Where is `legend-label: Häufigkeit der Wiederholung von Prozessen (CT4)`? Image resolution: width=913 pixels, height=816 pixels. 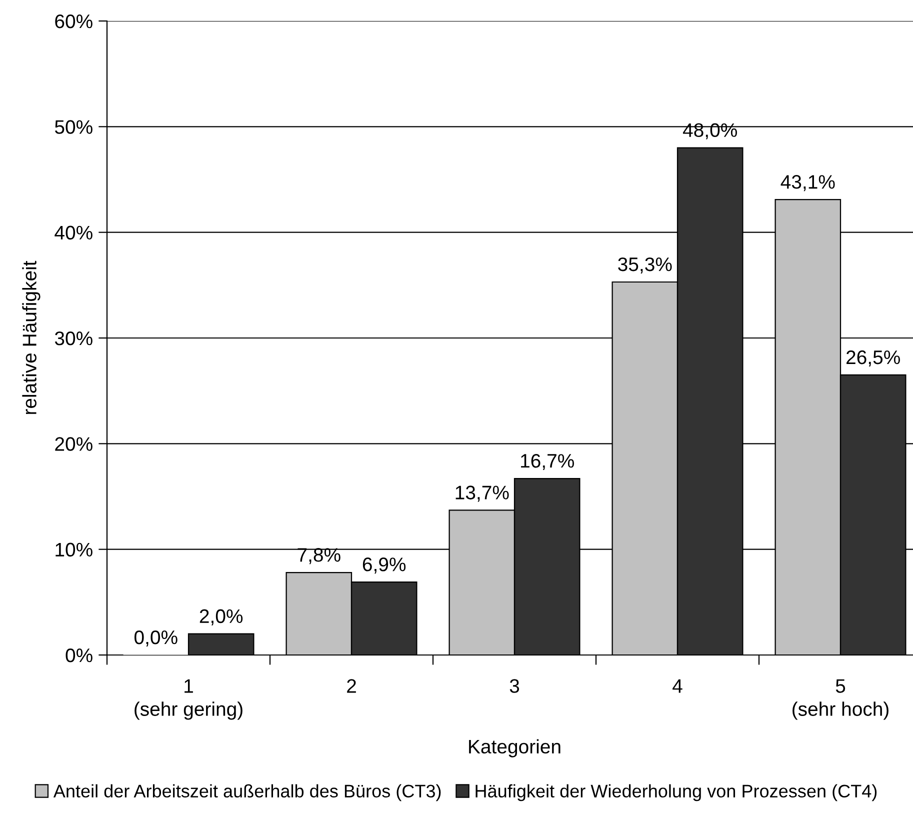 legend-label: Häufigkeit der Wiederholung von Prozessen (CT4) is located at coordinates (676, 793).